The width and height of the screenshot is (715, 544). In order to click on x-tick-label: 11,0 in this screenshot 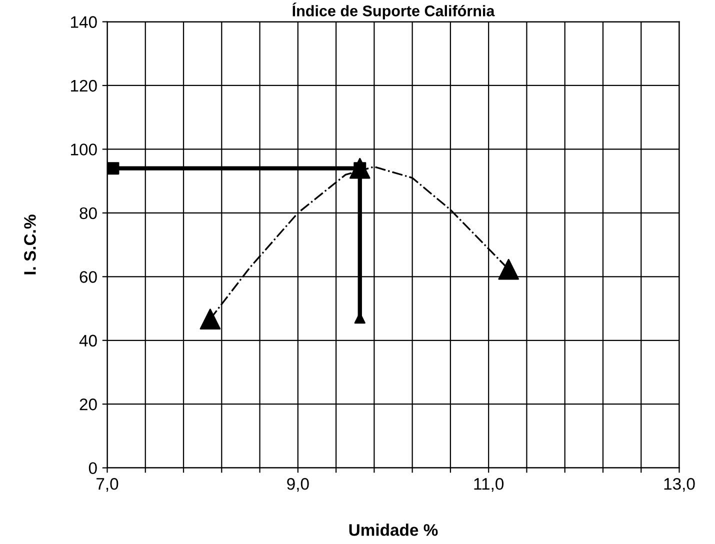, I will do `click(489, 485)`.